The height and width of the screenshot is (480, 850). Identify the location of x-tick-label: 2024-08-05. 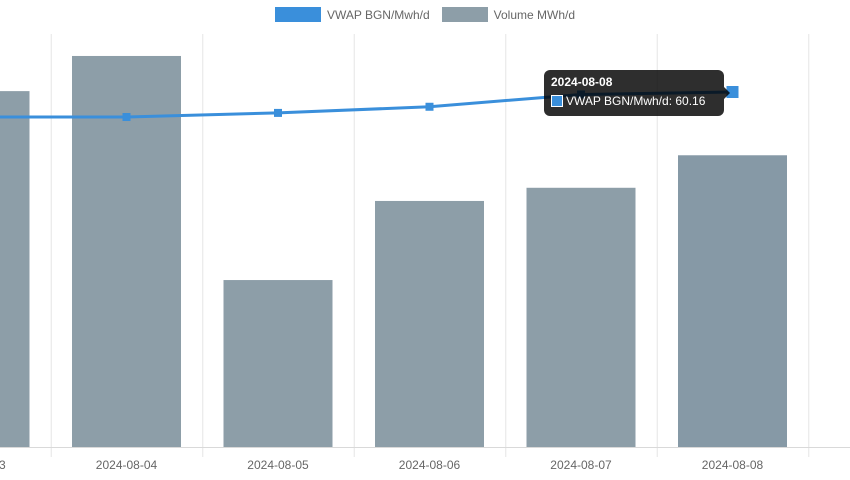
(278, 465).